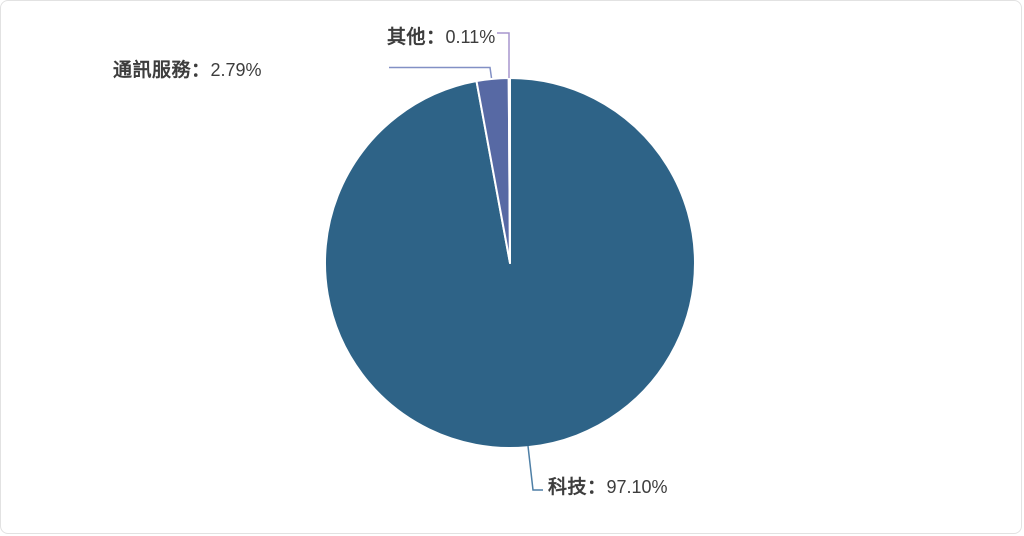 Image resolution: width=1024 pixels, height=536 pixels. I want to click on label-tech-value: 97.10%, so click(637, 487).